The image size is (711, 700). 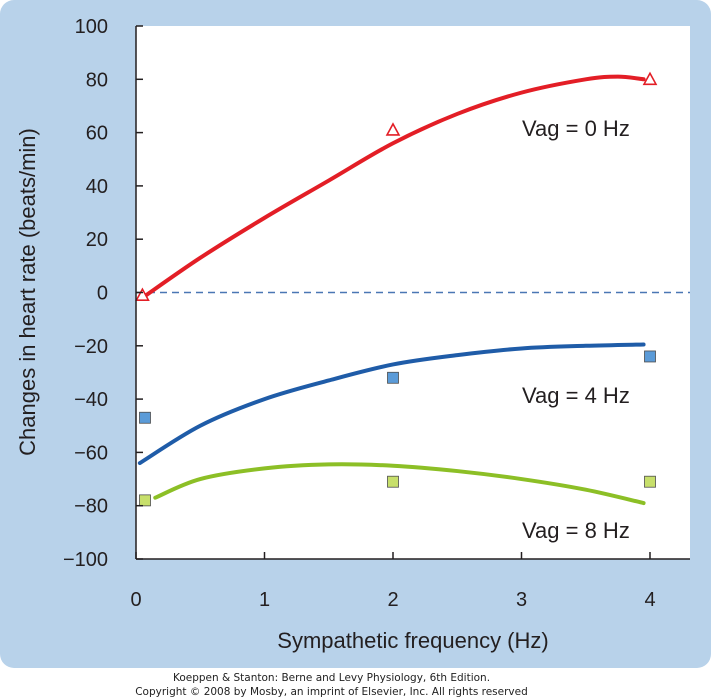 What do you see at coordinates (649, 600) in the screenshot?
I see `x-tick-label: 4` at bounding box center [649, 600].